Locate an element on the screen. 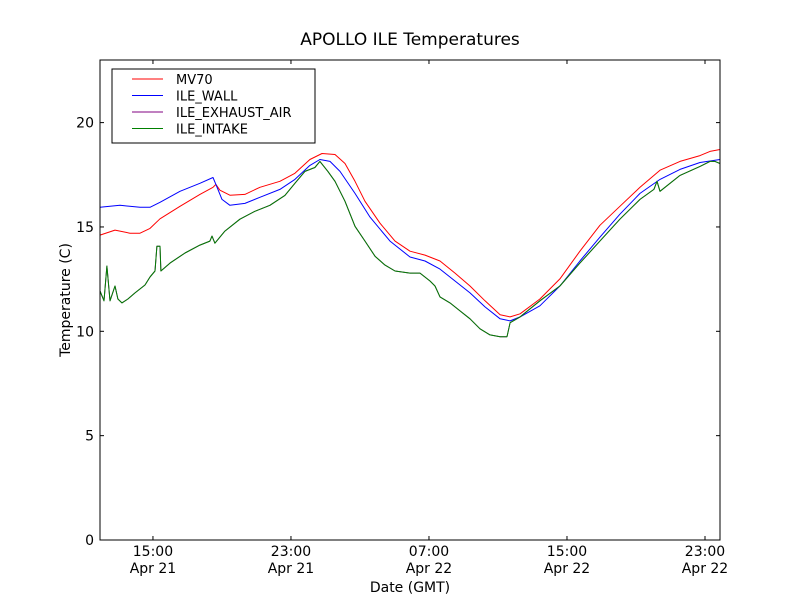 Image resolution: width=800 pixels, height=604 pixels. y-tick-label: 15 is located at coordinates (85, 228).